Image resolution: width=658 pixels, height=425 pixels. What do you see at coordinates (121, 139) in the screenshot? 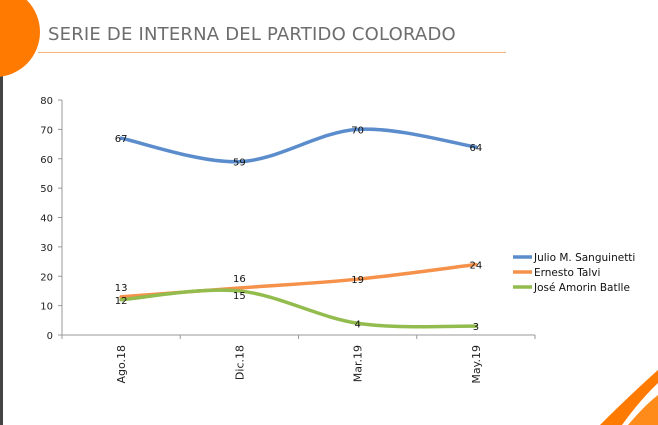
I see `data-label: 67` at bounding box center [121, 139].